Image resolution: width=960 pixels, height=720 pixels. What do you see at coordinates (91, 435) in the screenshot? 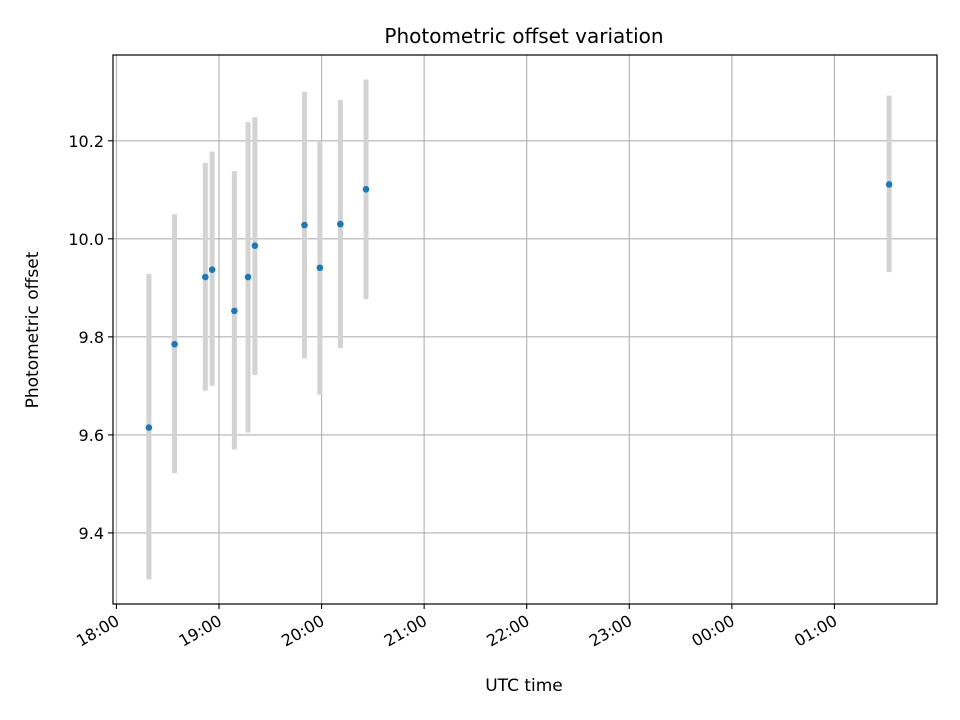
I see `y-tick-label: 9.6` at bounding box center [91, 435].